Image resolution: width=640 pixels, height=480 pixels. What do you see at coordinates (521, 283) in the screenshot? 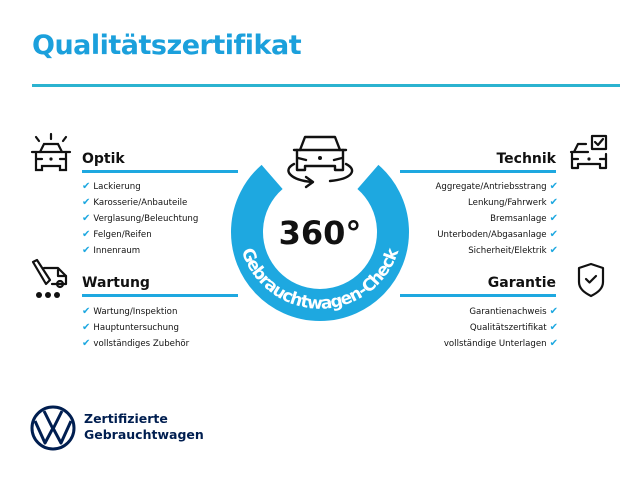
I see `garantie-heading: Garantie` at bounding box center [521, 283].